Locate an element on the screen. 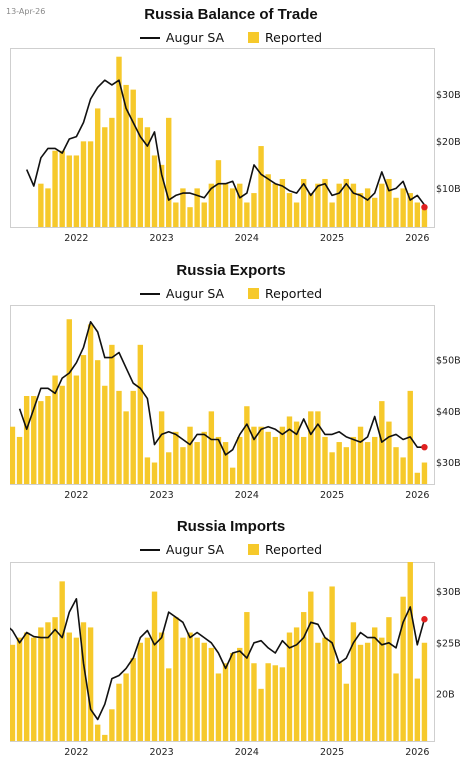 Image resolution: width=462 pixels, height=768 pixels. chart-title-imports: Russia Imports is located at coordinates (231, 526).